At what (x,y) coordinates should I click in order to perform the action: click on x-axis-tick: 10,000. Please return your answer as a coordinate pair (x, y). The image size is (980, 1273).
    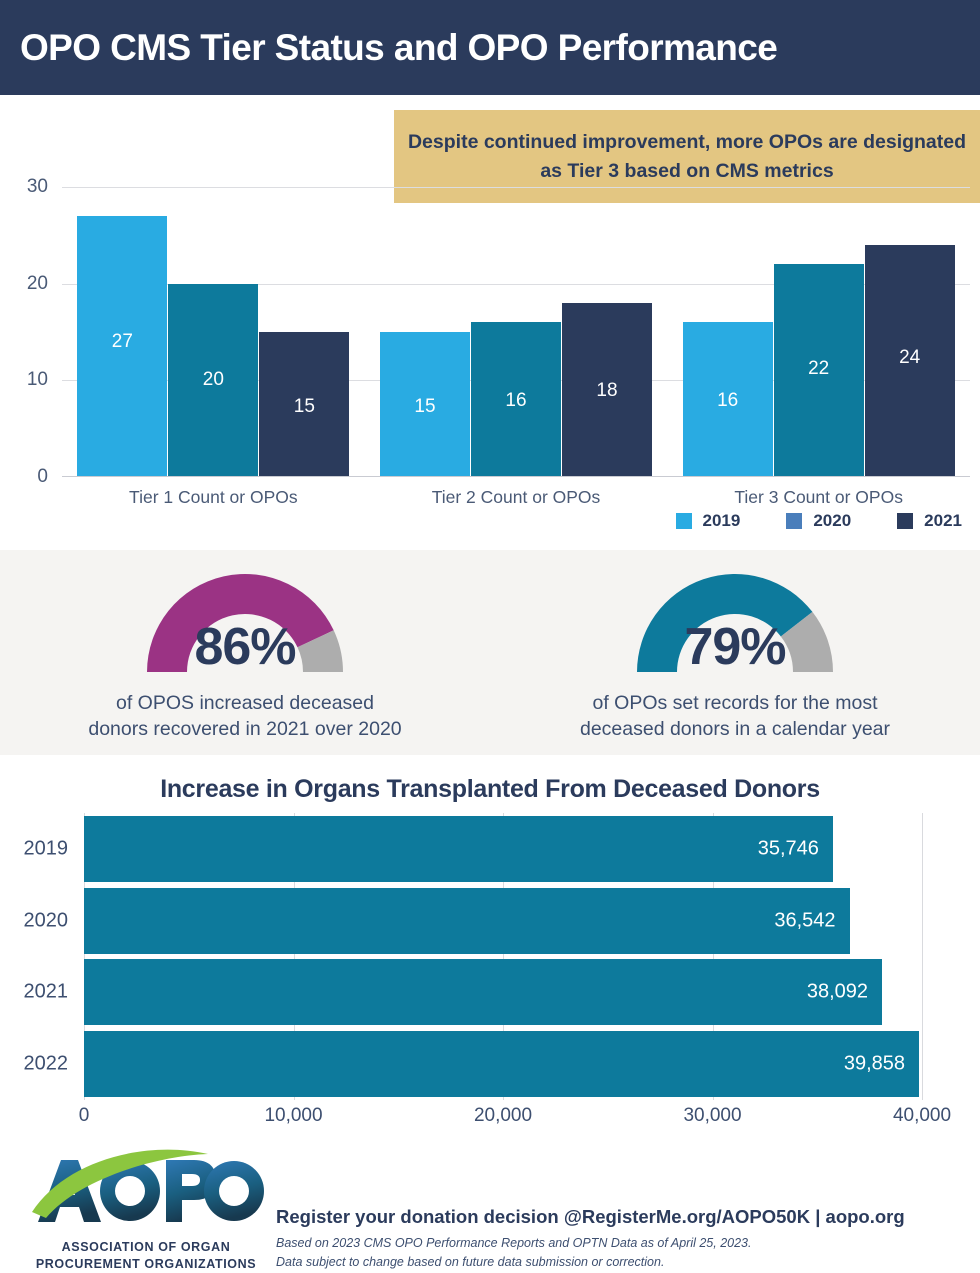
    Looking at the image, I should click on (293, 1115).